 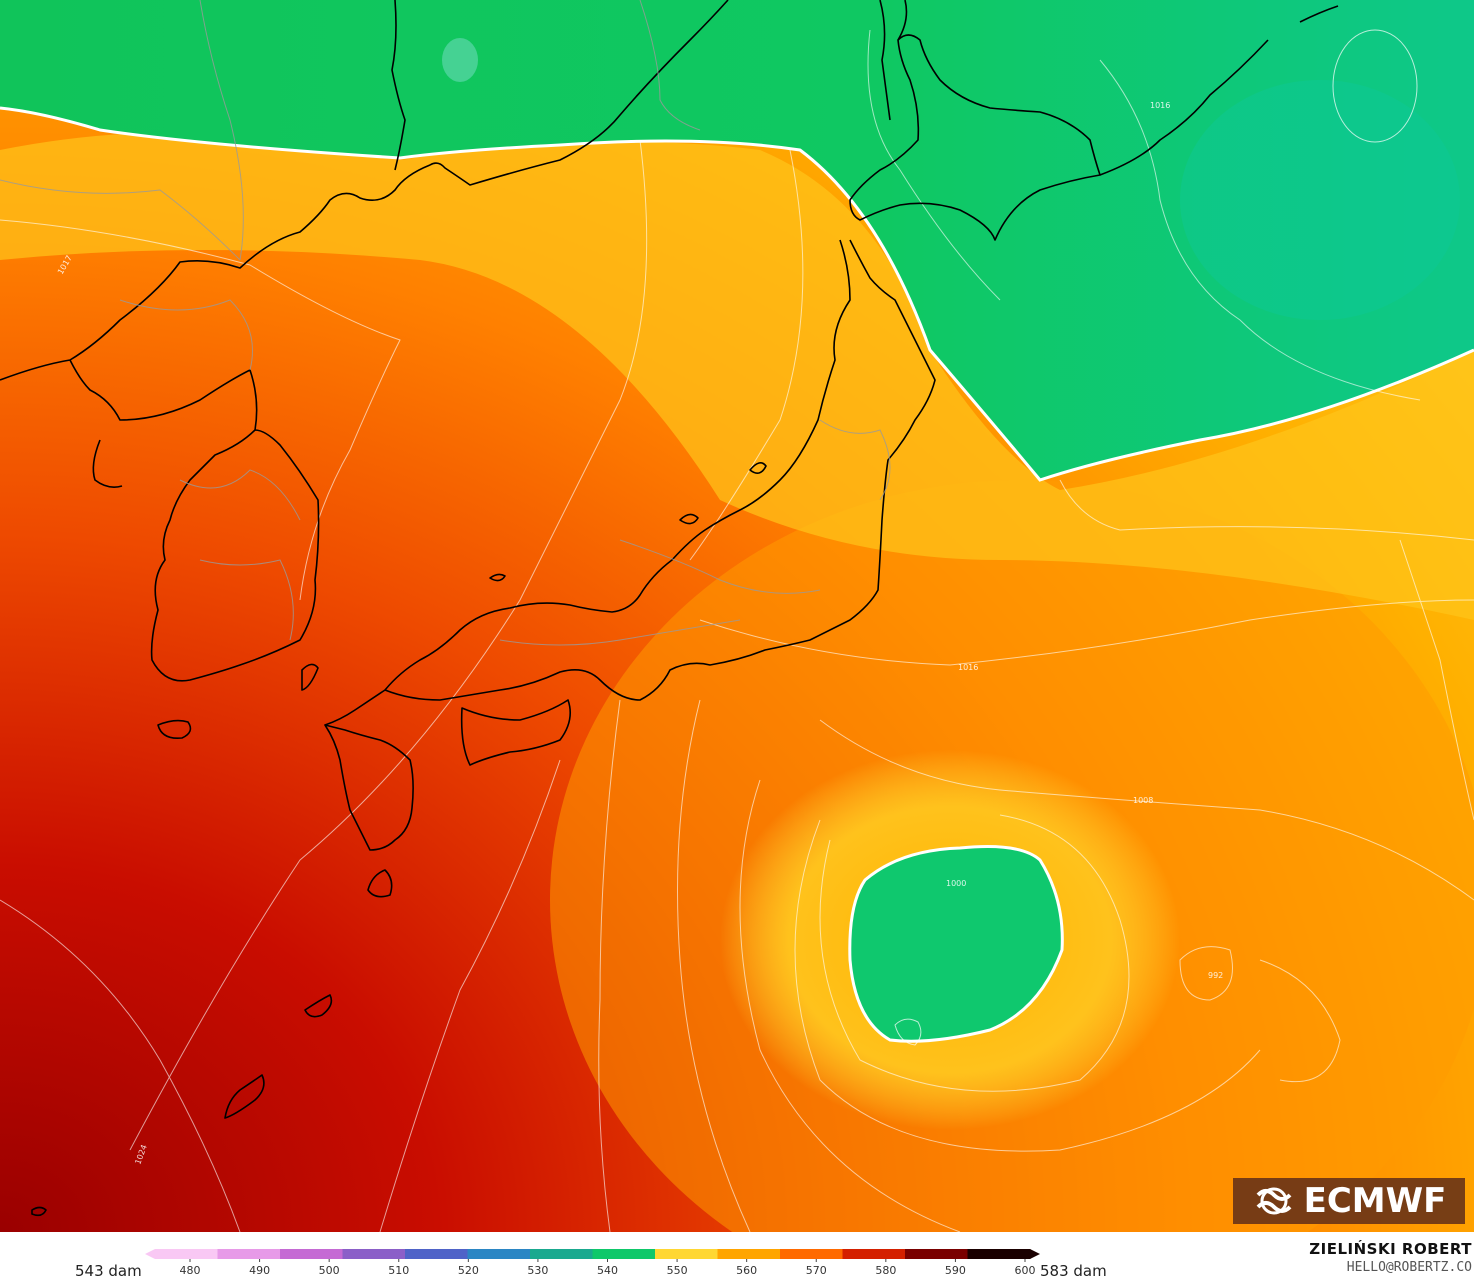 What do you see at coordinates (150, 1254) in the screenshot?
I see `colorbar-left-arrow` at bounding box center [150, 1254].